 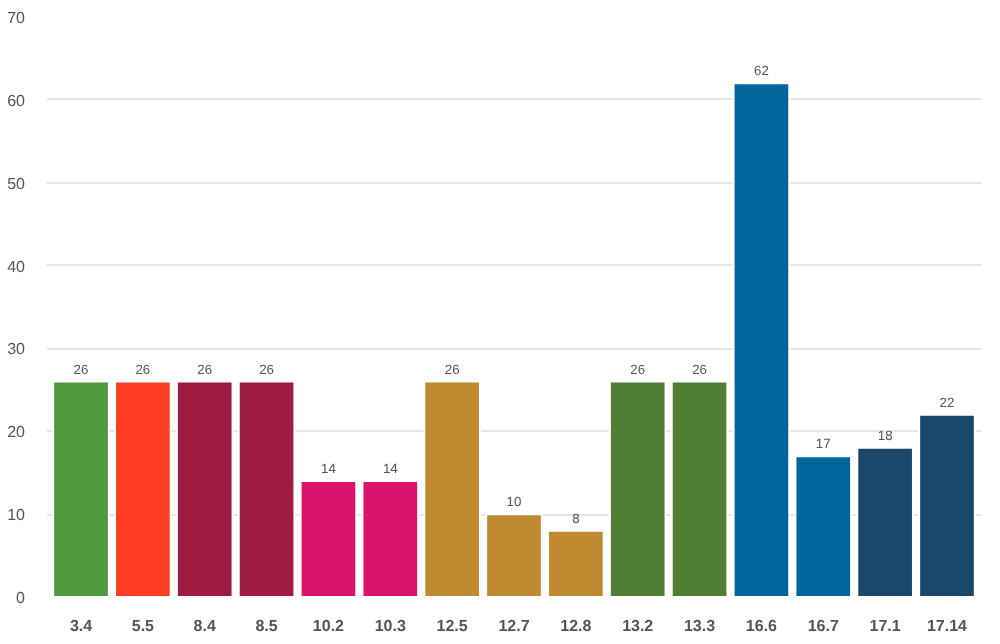 What do you see at coordinates (638, 626) in the screenshot?
I see `x-tick-label: 13.2` at bounding box center [638, 626].